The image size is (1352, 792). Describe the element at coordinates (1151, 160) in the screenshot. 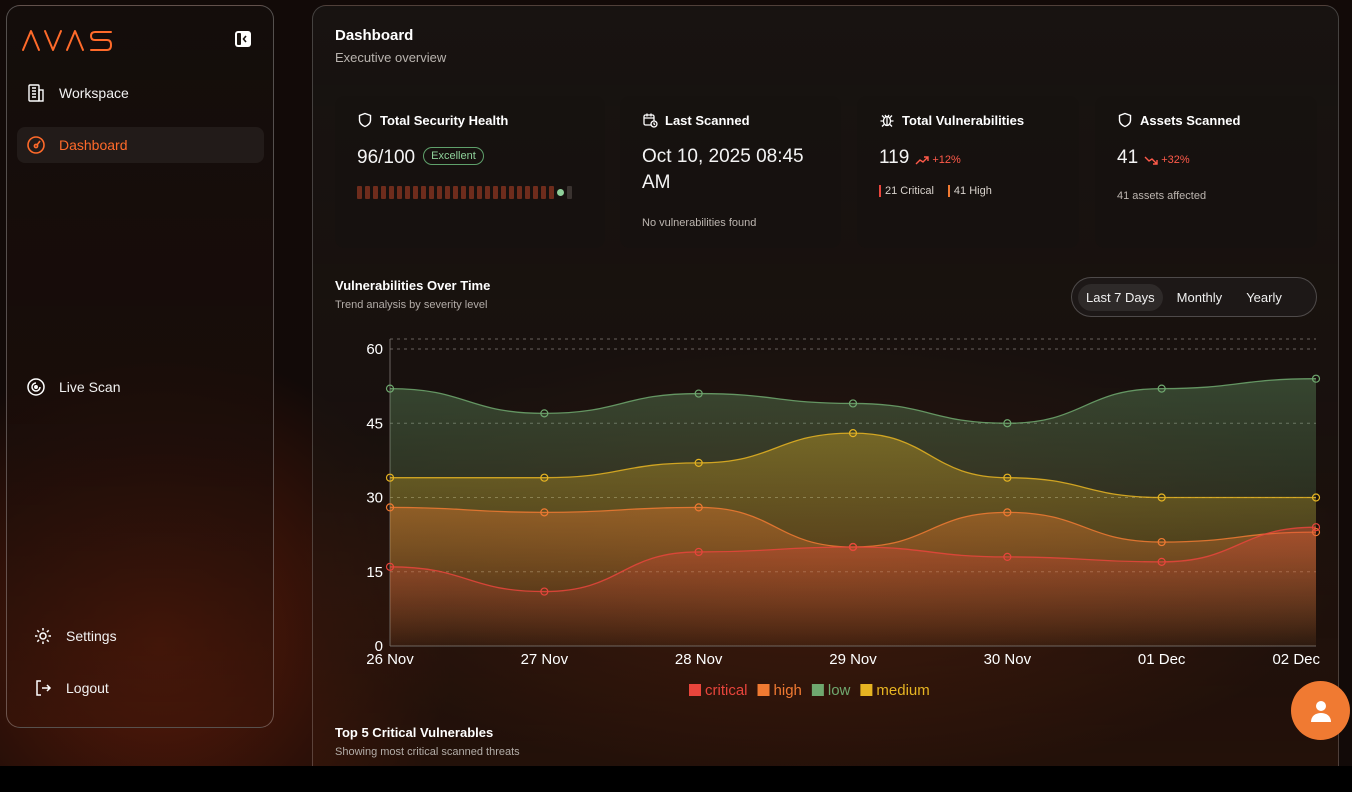

I see `trend-down-icon` at that location.